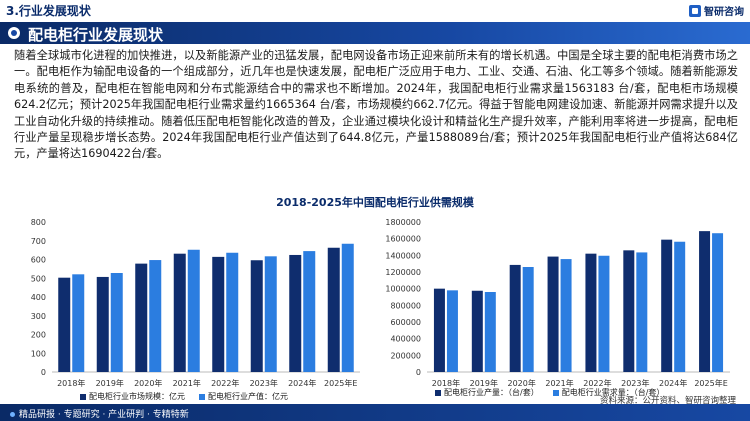 The height and width of the screenshot is (421, 750). I want to click on y-tick-label: 800000, so click(405, 305).